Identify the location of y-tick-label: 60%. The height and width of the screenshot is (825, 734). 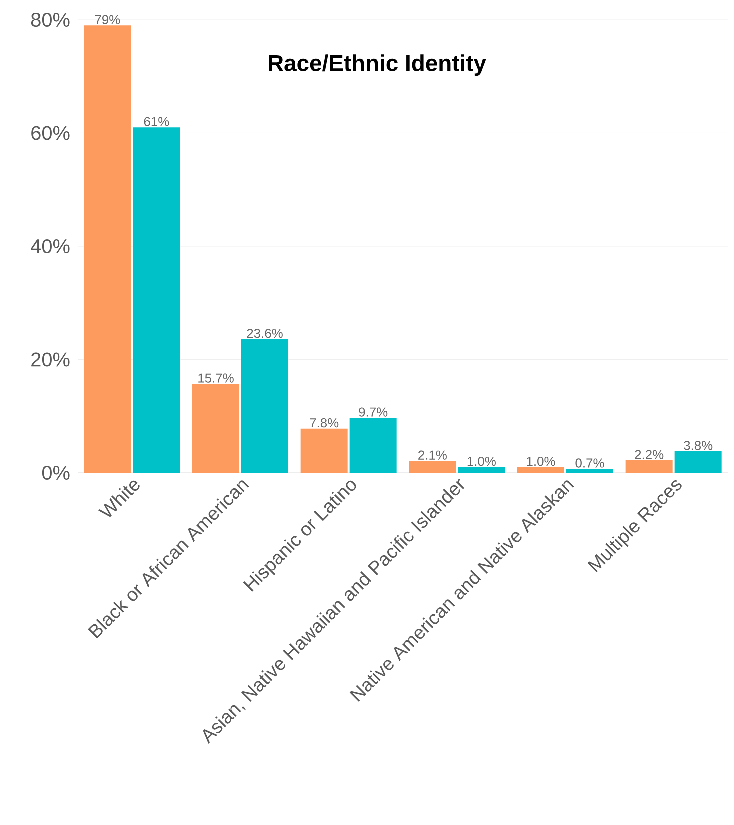
(51, 133).